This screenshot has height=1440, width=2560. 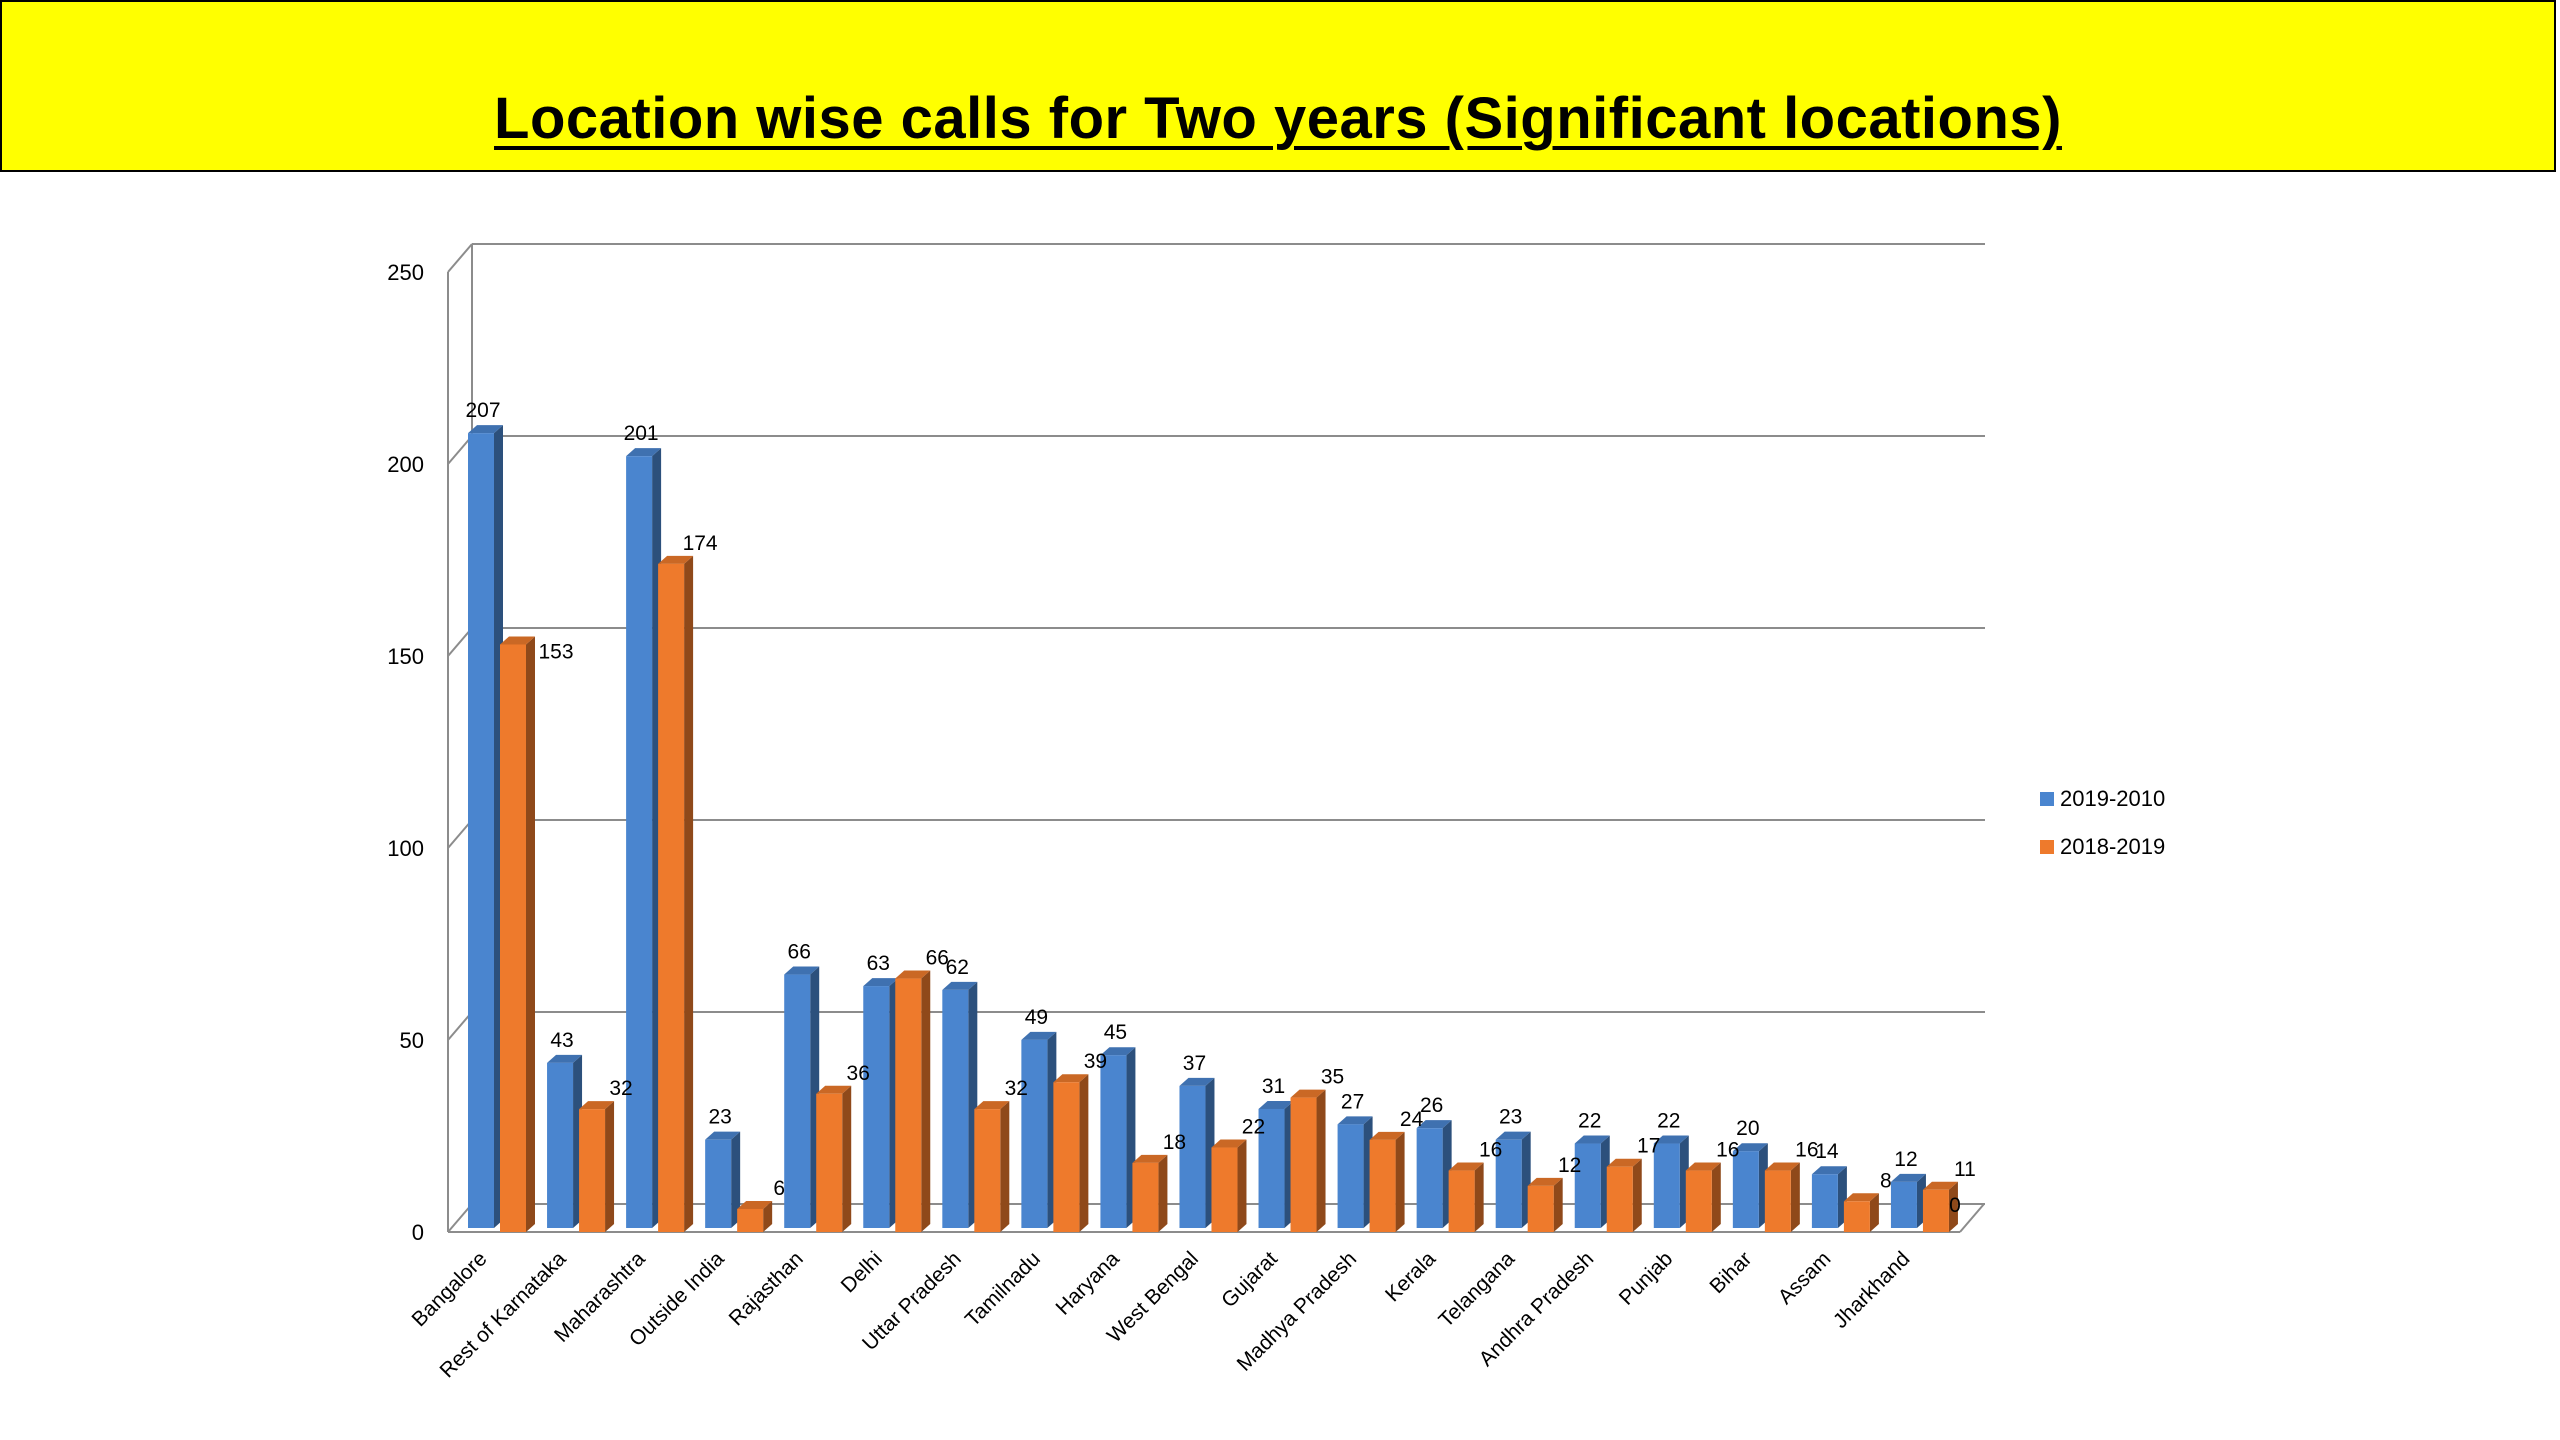 What do you see at coordinates (1646, 1278) in the screenshot?
I see `x-tick-label: Punjab` at bounding box center [1646, 1278].